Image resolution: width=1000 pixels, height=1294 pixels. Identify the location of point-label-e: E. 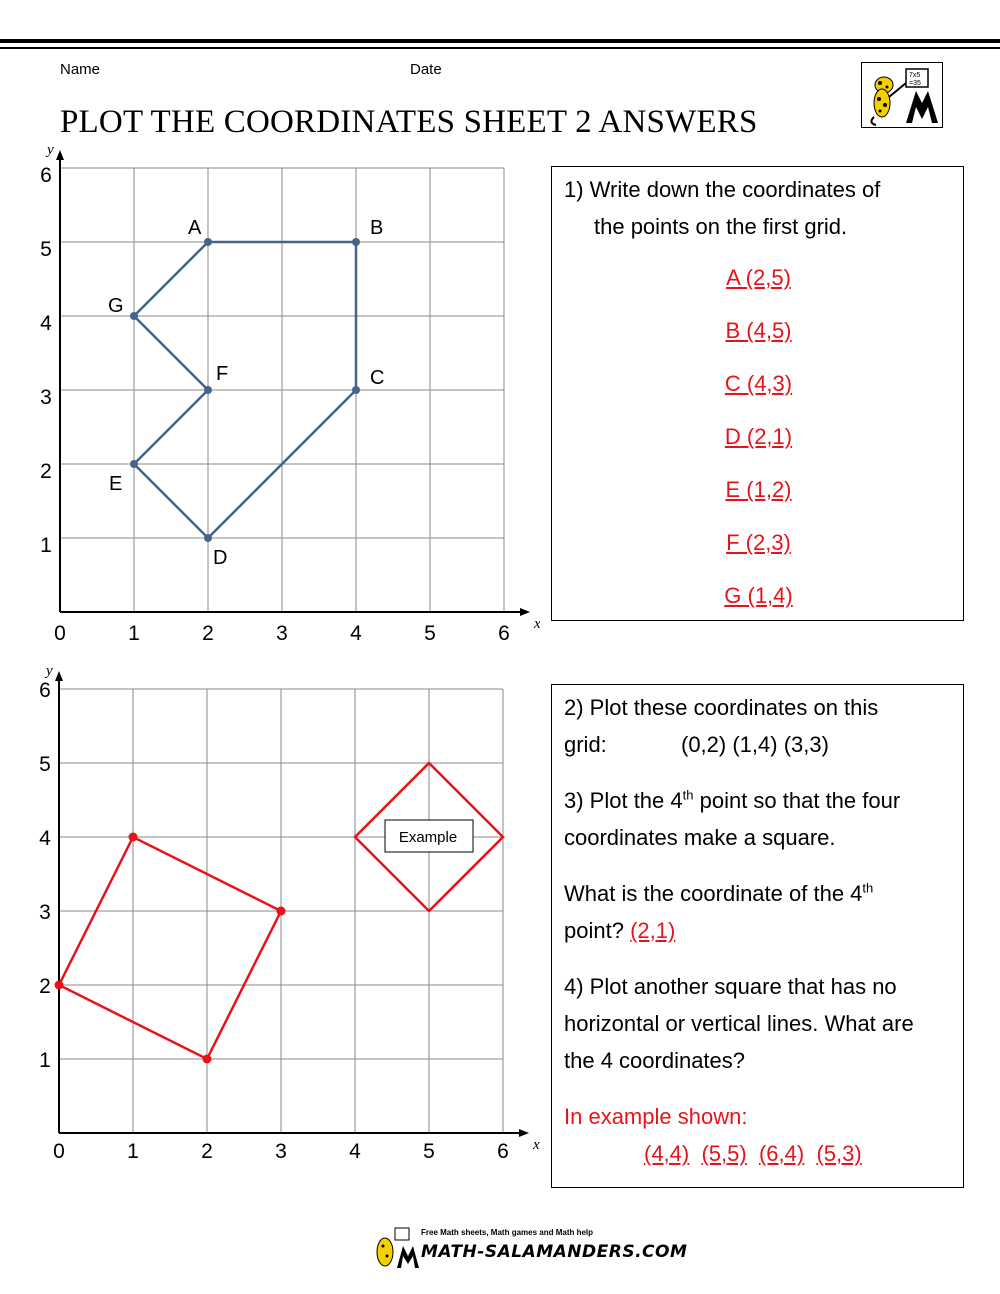
(115, 484).